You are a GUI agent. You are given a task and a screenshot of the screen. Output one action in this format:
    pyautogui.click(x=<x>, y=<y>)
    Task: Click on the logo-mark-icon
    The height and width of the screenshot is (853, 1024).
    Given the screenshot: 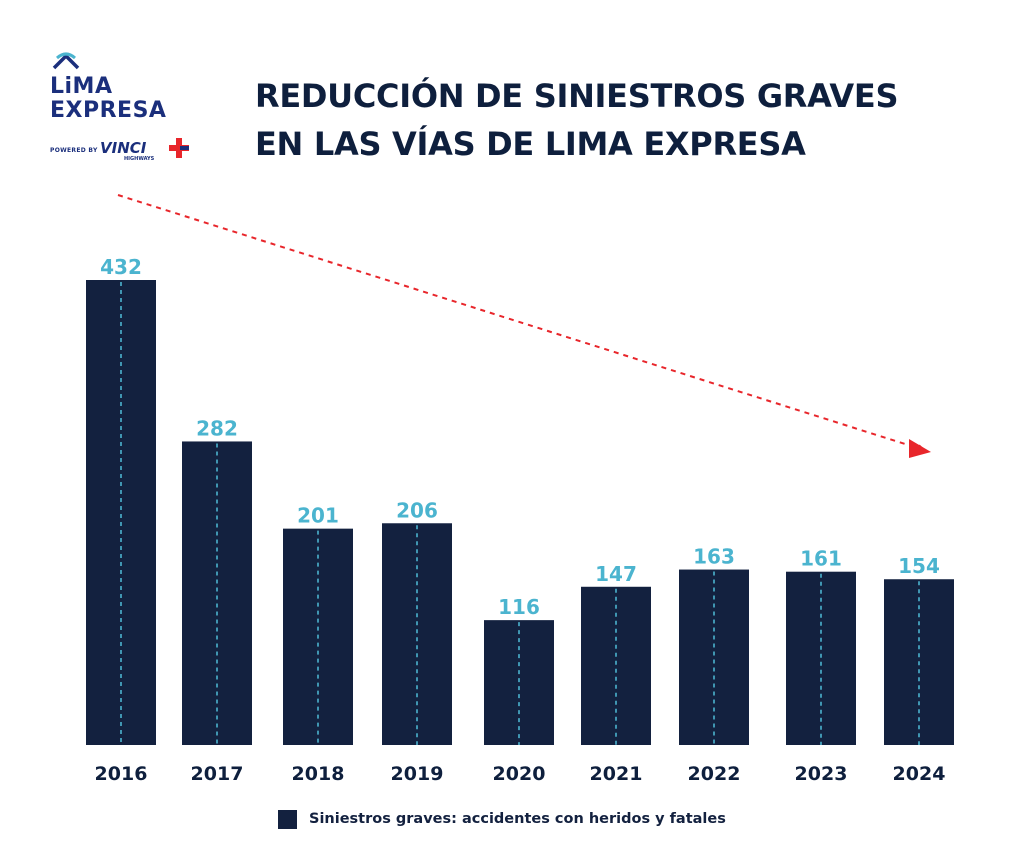 What is the action you would take?
    pyautogui.click(x=66, y=61)
    